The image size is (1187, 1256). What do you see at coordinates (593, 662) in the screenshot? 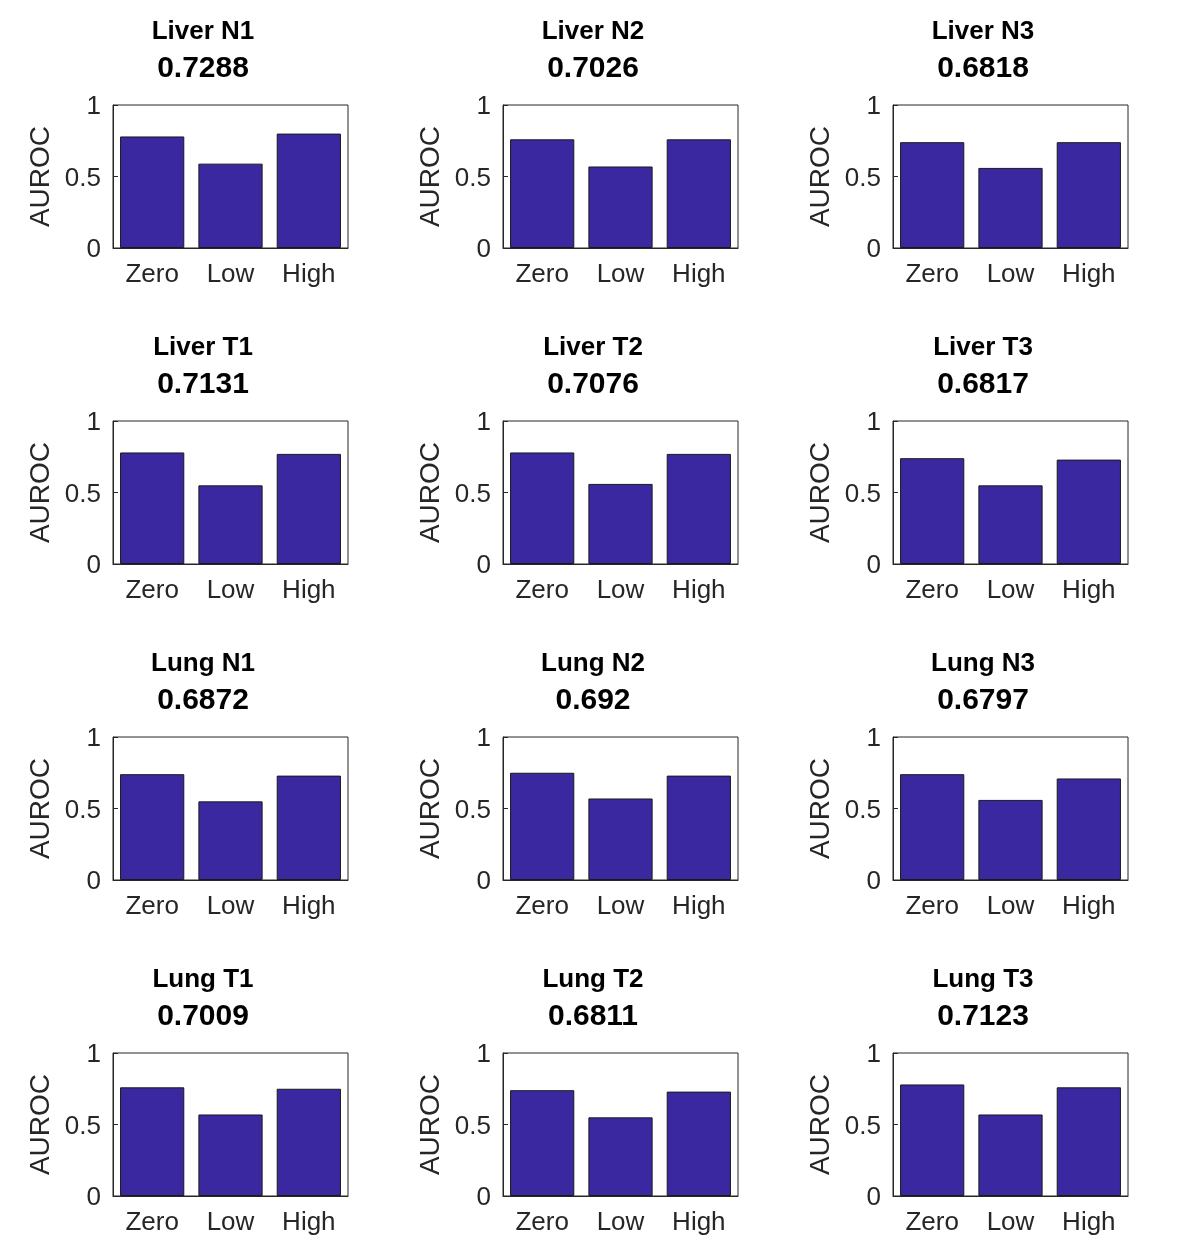
I see `chart-title: Lung N2` at bounding box center [593, 662].